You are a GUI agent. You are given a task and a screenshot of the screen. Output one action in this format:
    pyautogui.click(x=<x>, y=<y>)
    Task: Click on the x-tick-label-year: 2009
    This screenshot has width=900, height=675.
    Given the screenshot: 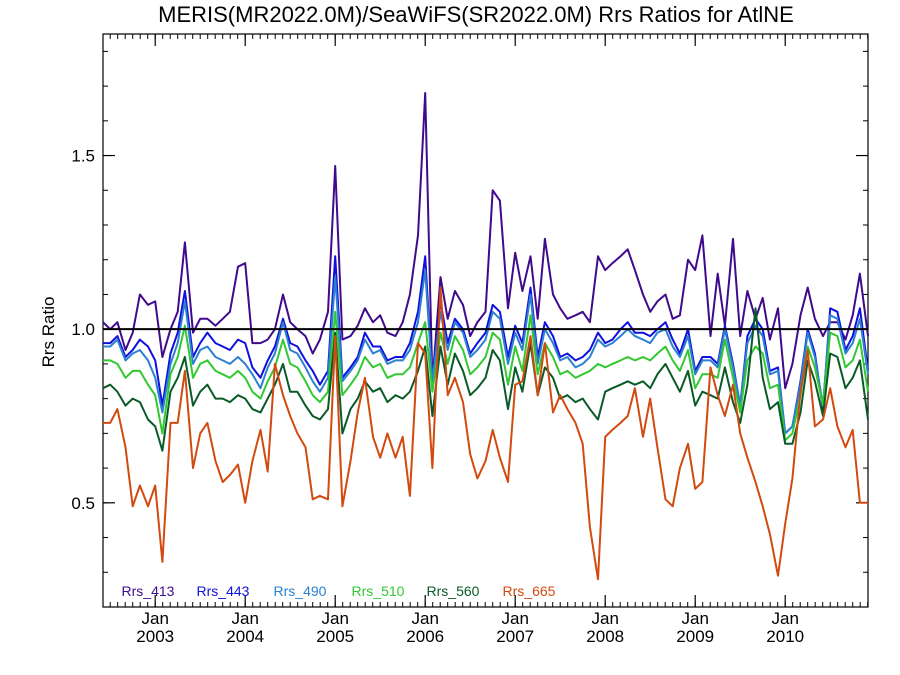 What is the action you would take?
    pyautogui.click(x=695, y=636)
    